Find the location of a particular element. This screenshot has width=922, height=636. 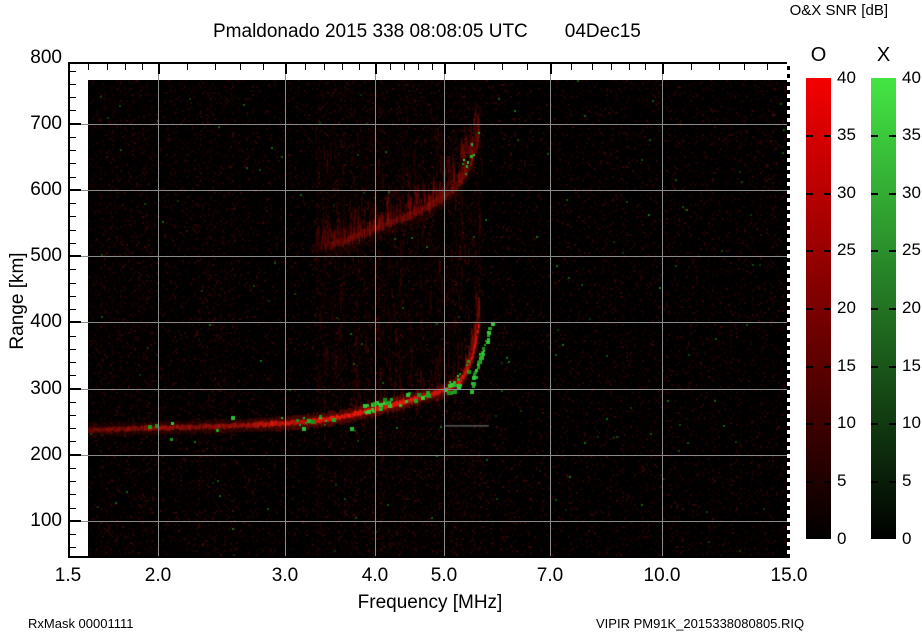

plot-title-row: Pmaldonado 2015 338 08:08:05 UTC 04Dec15 is located at coordinates (427, 32).